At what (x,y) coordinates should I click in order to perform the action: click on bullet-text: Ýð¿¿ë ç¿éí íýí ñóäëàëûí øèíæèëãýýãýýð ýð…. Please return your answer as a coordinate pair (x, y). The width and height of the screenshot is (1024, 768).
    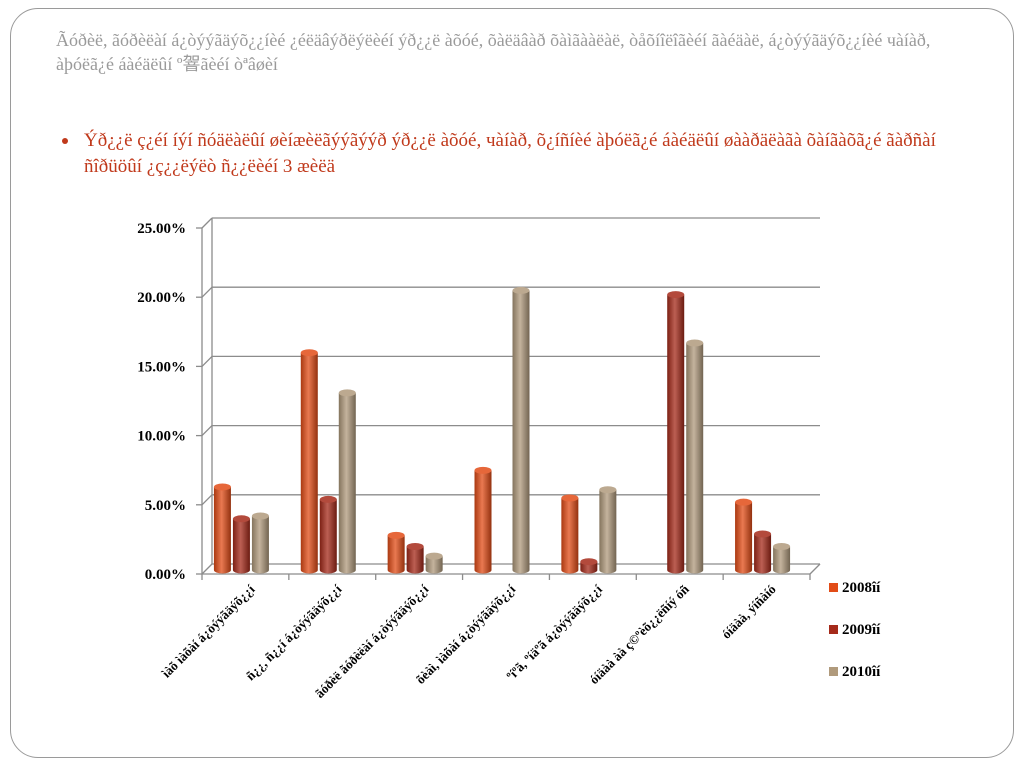
    Looking at the image, I should click on (510, 153).